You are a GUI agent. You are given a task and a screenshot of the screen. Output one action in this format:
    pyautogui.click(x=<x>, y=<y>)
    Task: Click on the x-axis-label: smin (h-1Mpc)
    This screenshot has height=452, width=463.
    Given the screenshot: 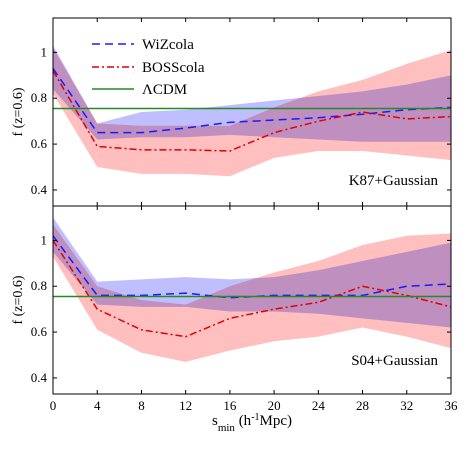 What is the action you would take?
    pyautogui.click(x=252, y=423)
    